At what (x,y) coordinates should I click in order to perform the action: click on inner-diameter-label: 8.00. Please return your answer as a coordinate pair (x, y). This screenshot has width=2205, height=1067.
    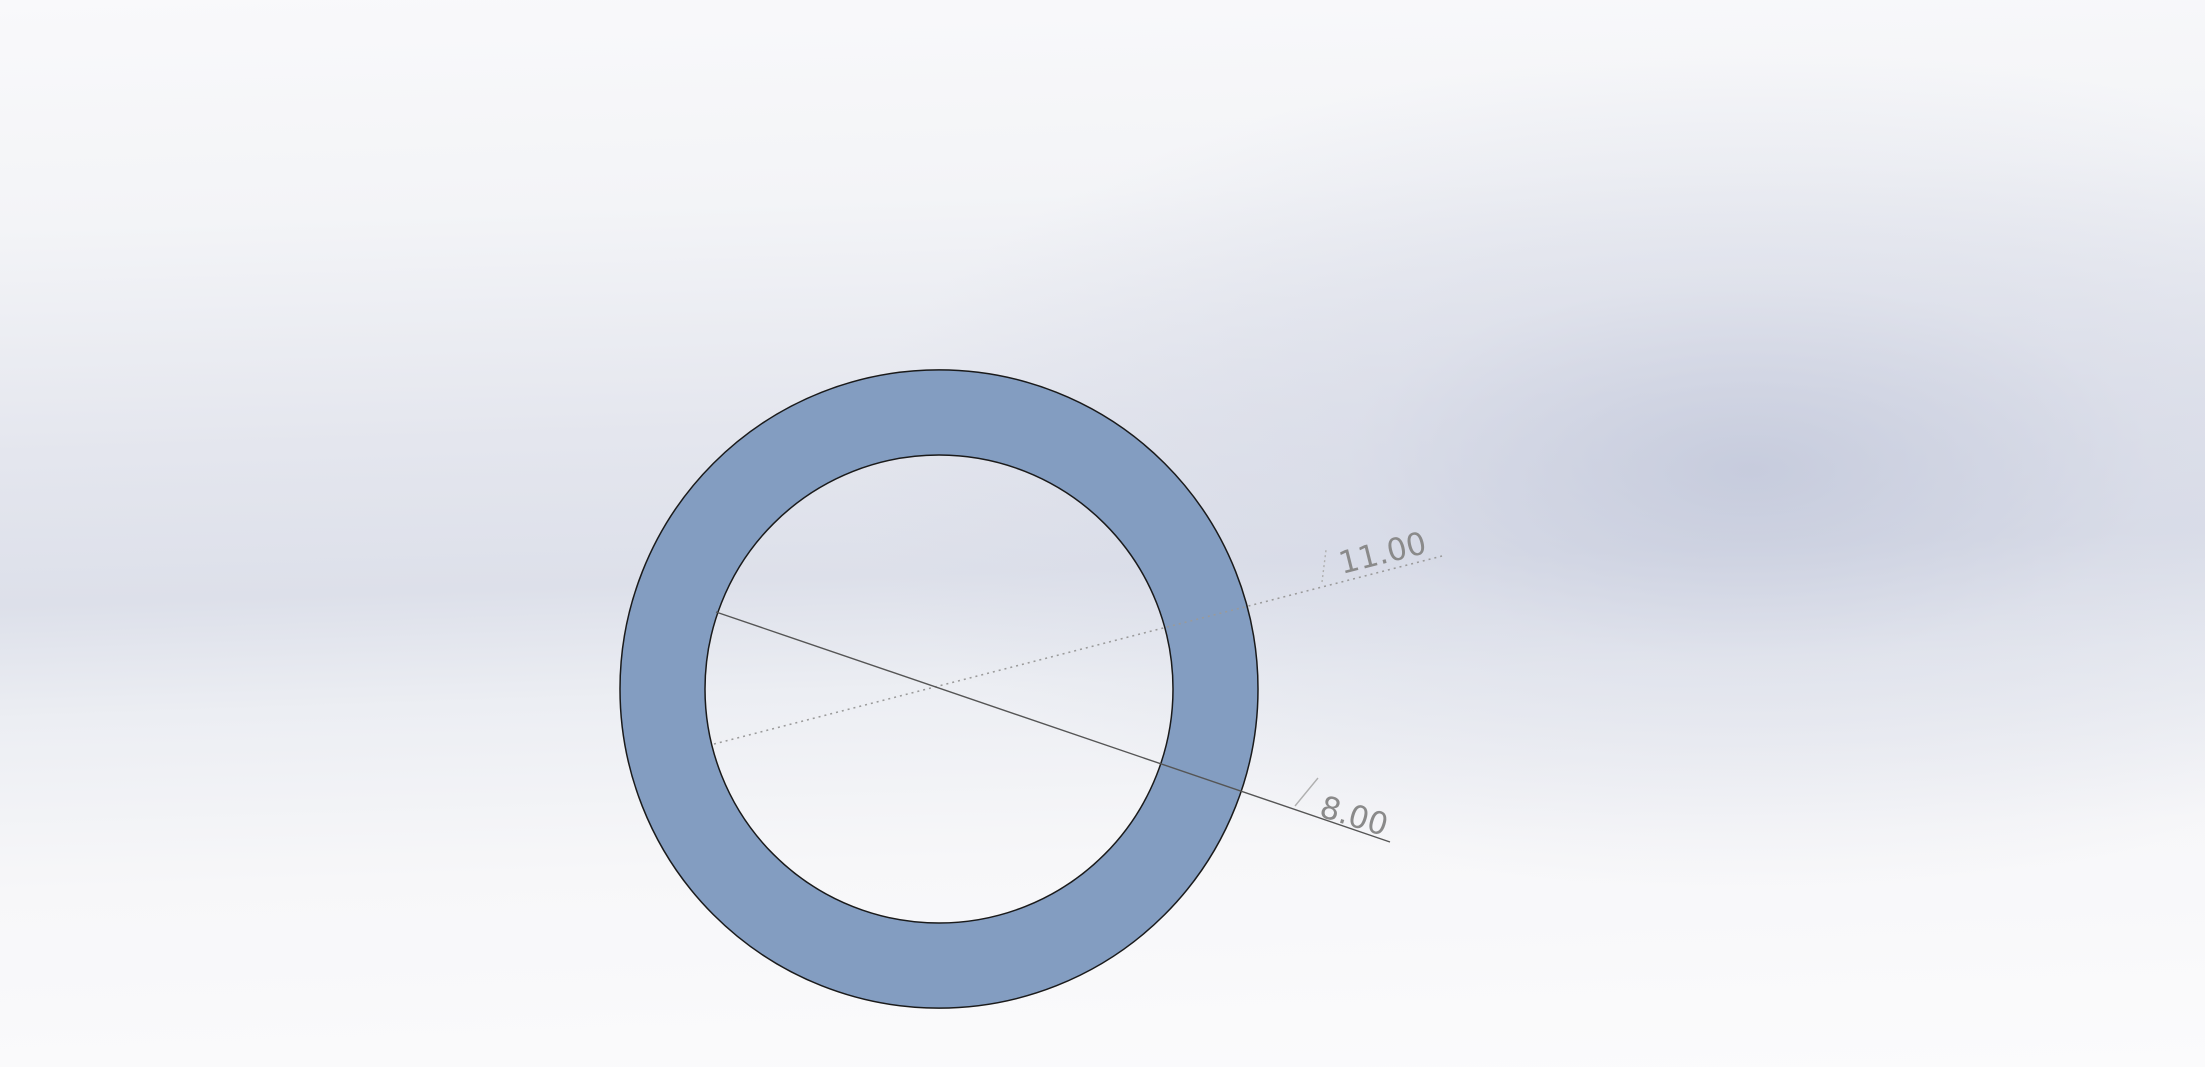
    Looking at the image, I should click on (1354, 816).